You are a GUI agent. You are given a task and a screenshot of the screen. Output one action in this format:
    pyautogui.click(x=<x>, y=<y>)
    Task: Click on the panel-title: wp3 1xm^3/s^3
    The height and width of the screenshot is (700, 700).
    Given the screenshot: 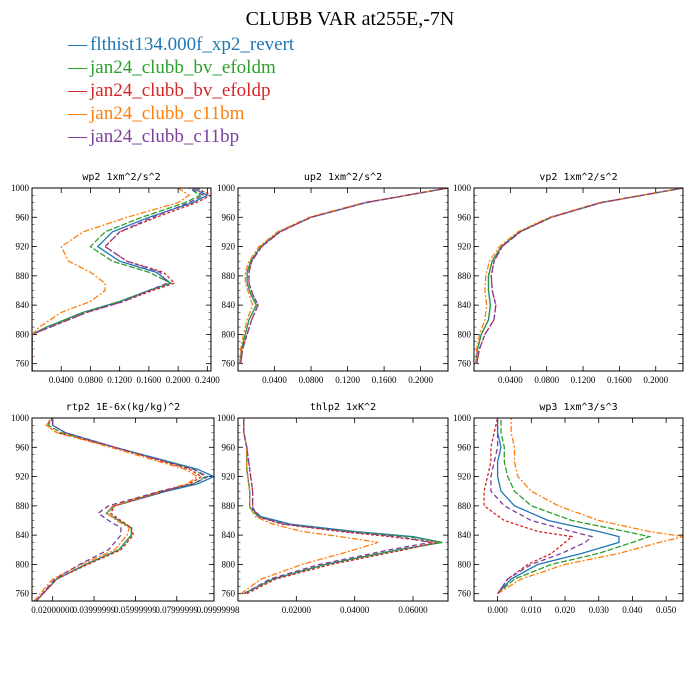 What is the action you would take?
    pyautogui.click(x=578, y=407)
    